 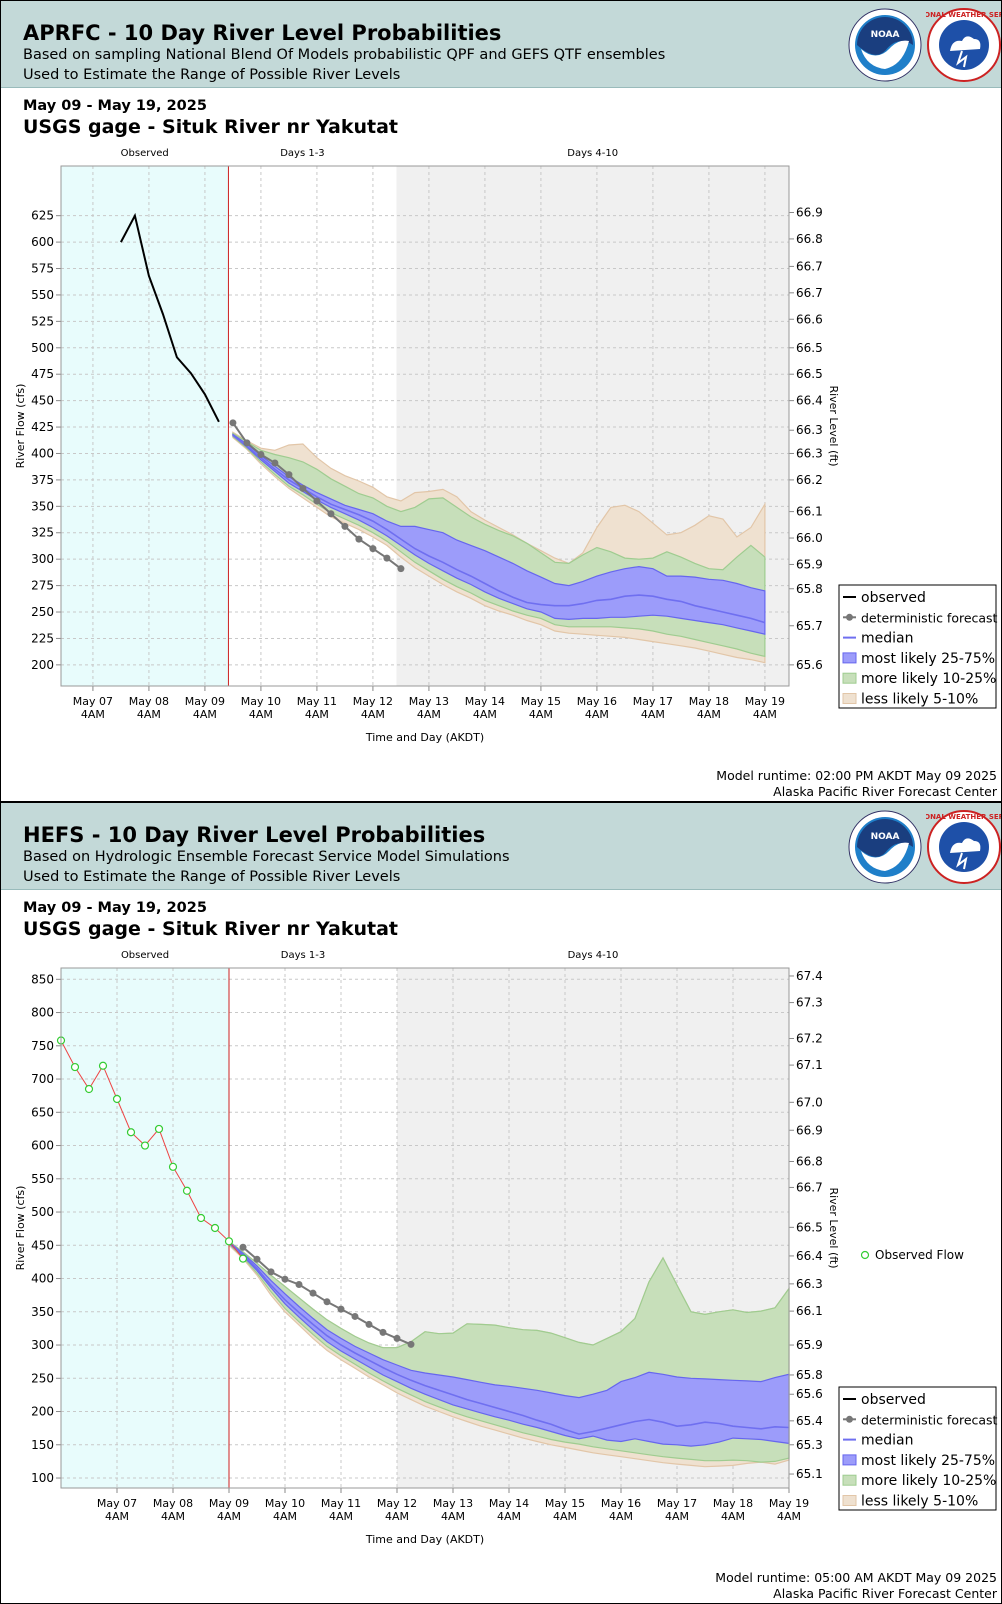 I want to click on observed-flow-legend-label: Observed Flow, so click(x=919, y=1255).